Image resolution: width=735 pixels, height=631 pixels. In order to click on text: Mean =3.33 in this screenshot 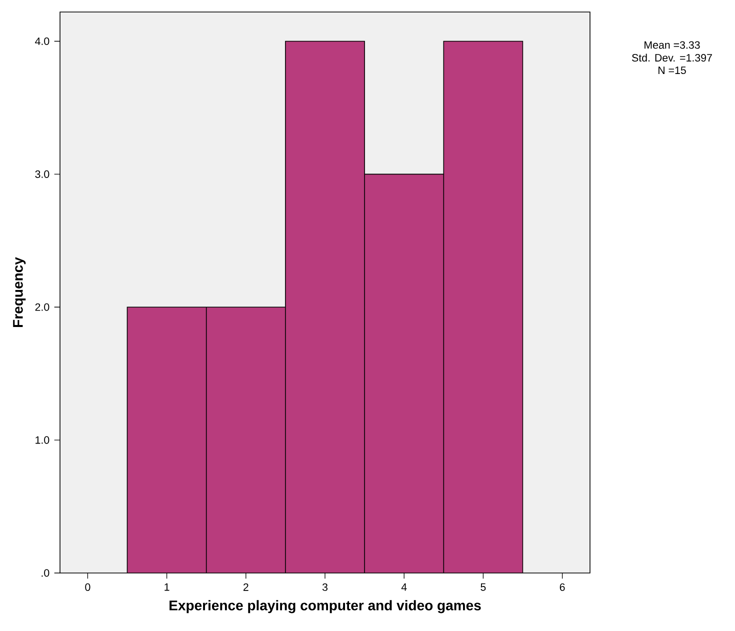, I will do `click(672, 45)`.